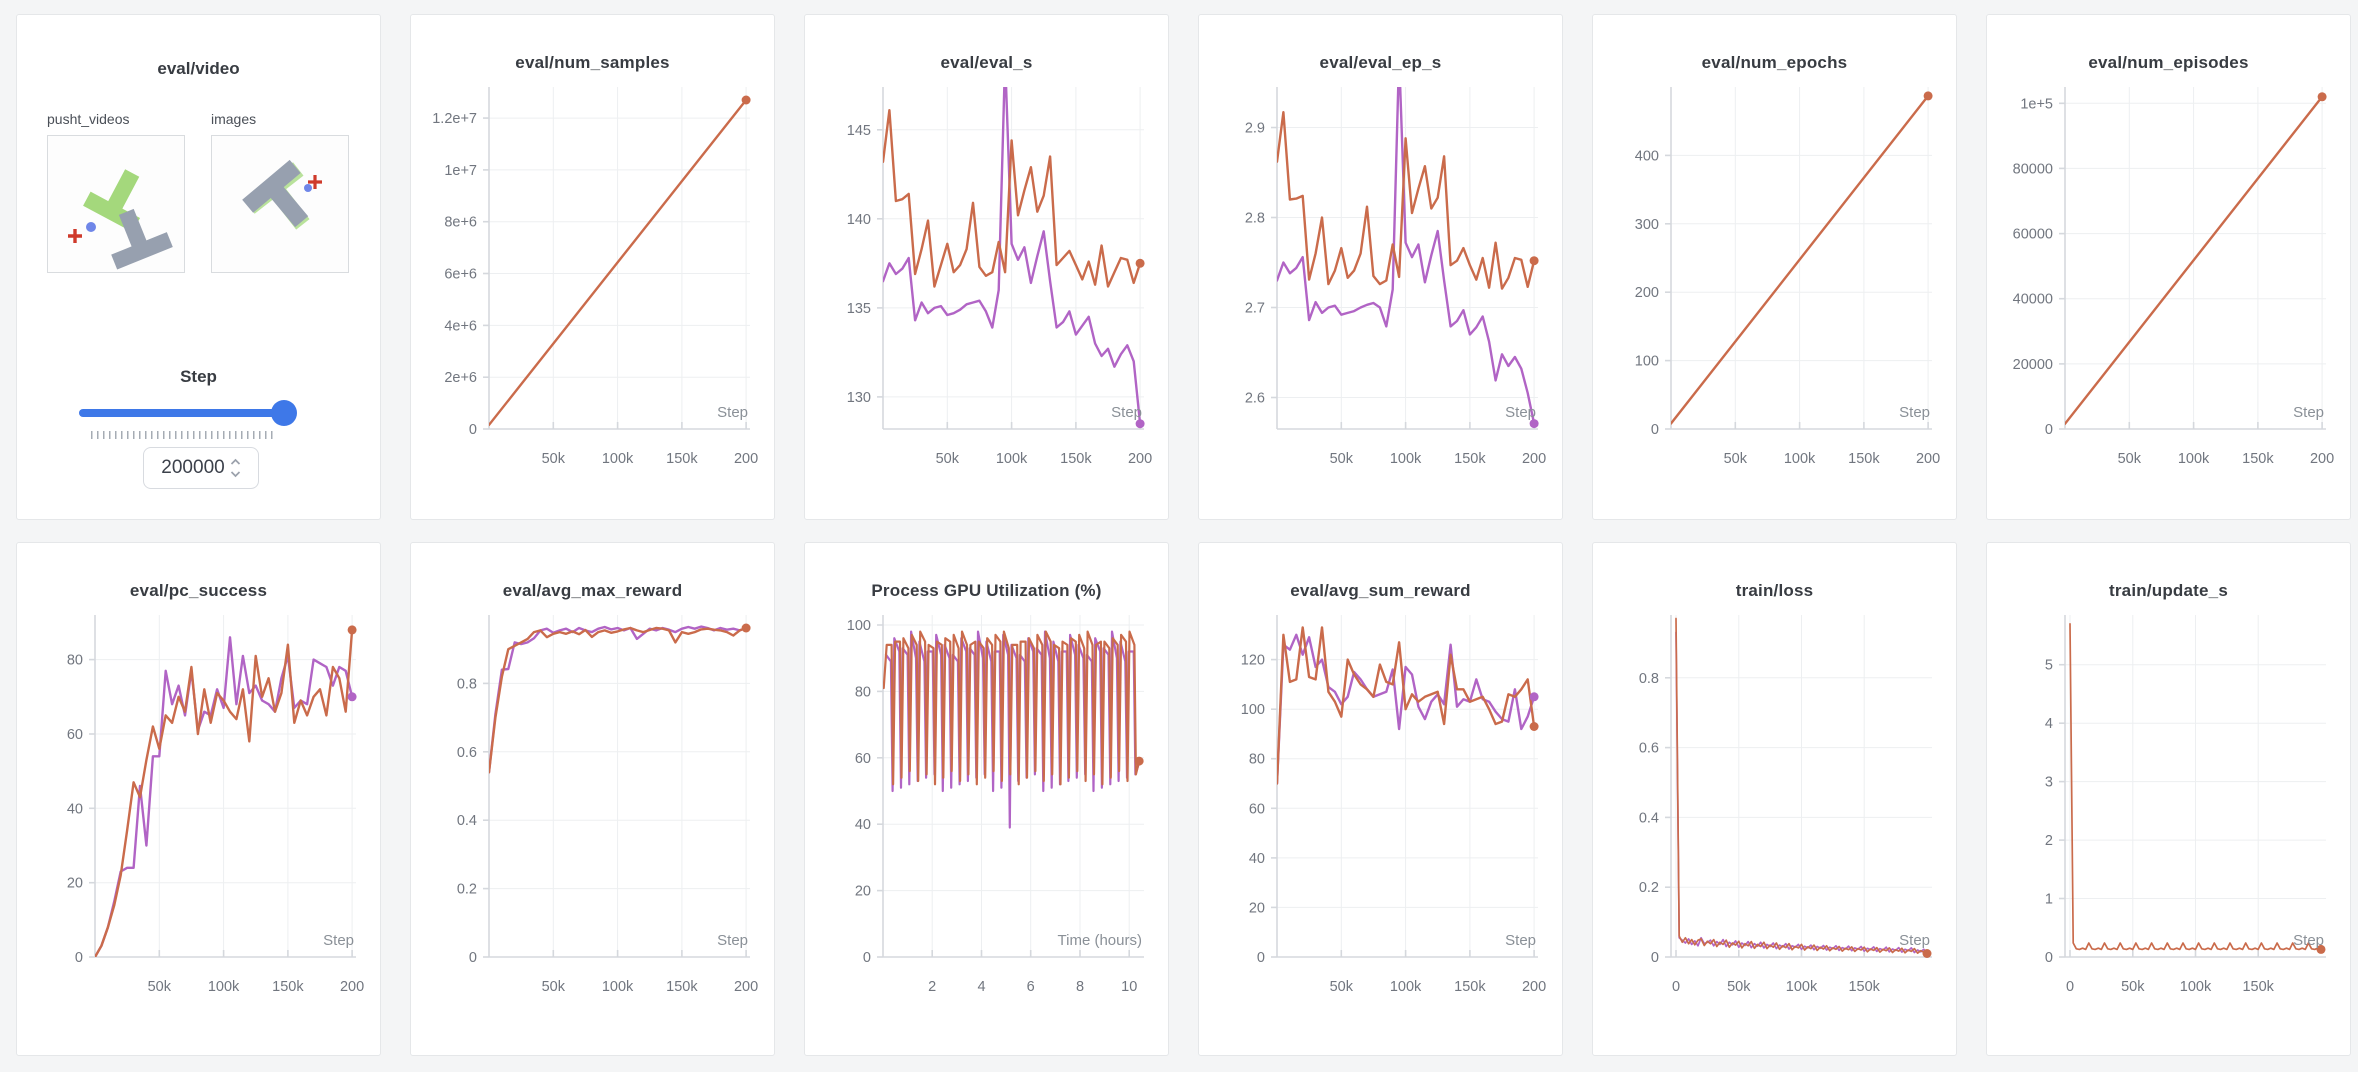  What do you see at coordinates (859, 309) in the screenshot?
I see `y-tick-label: 135` at bounding box center [859, 309].